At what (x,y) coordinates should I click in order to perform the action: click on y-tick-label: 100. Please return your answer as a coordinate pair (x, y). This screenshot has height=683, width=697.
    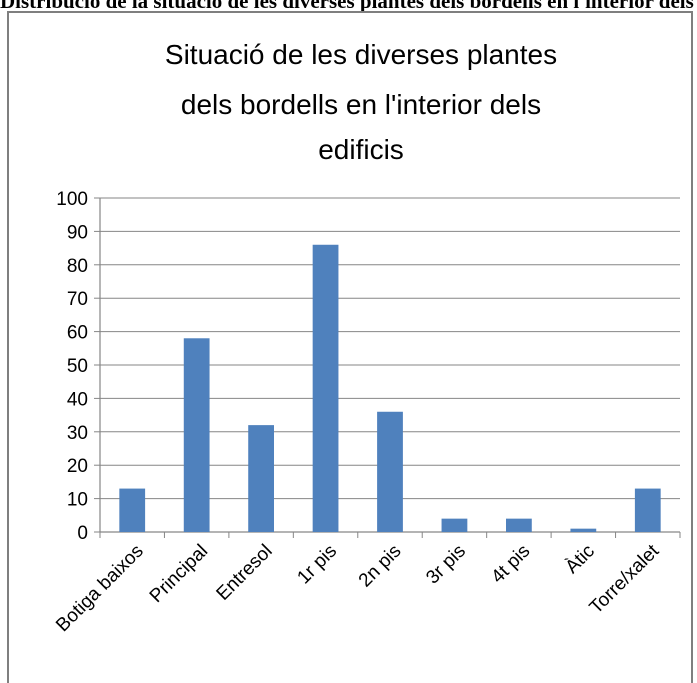
    Looking at the image, I should click on (72, 199).